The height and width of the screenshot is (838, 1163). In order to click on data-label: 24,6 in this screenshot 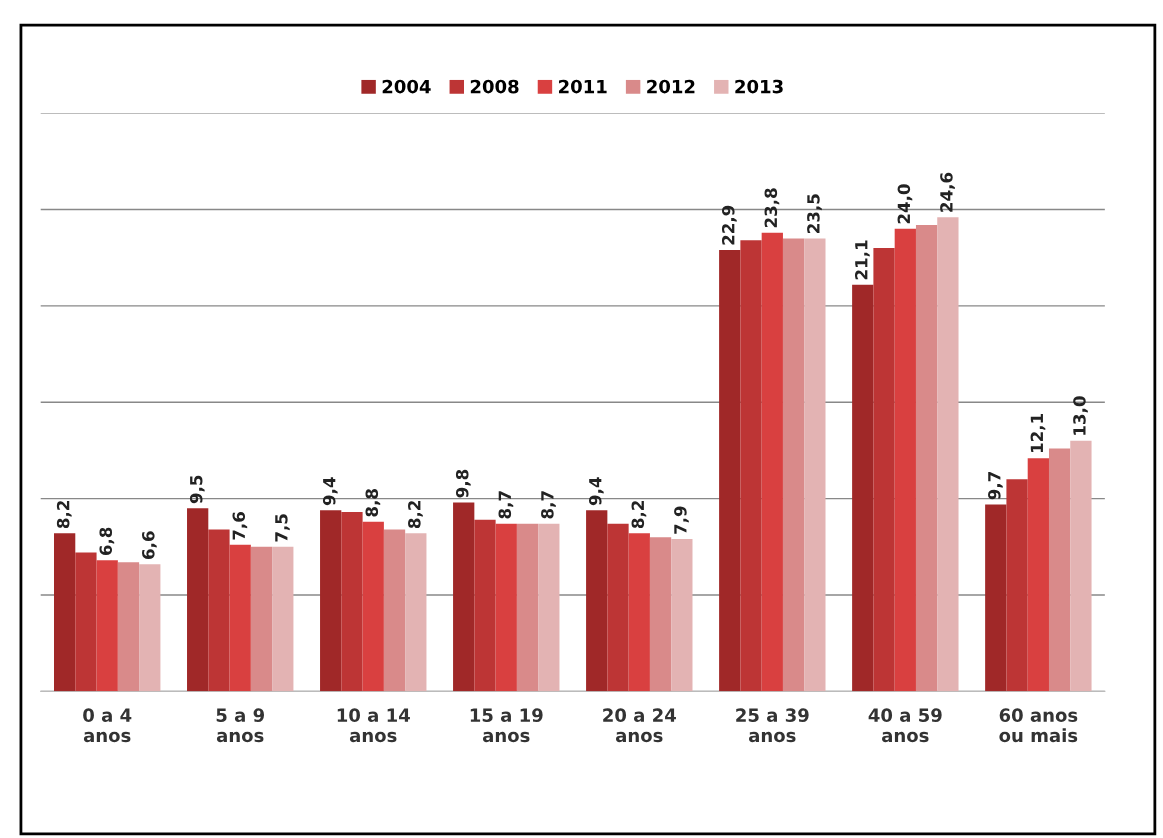, I will do `click(947, 192)`.